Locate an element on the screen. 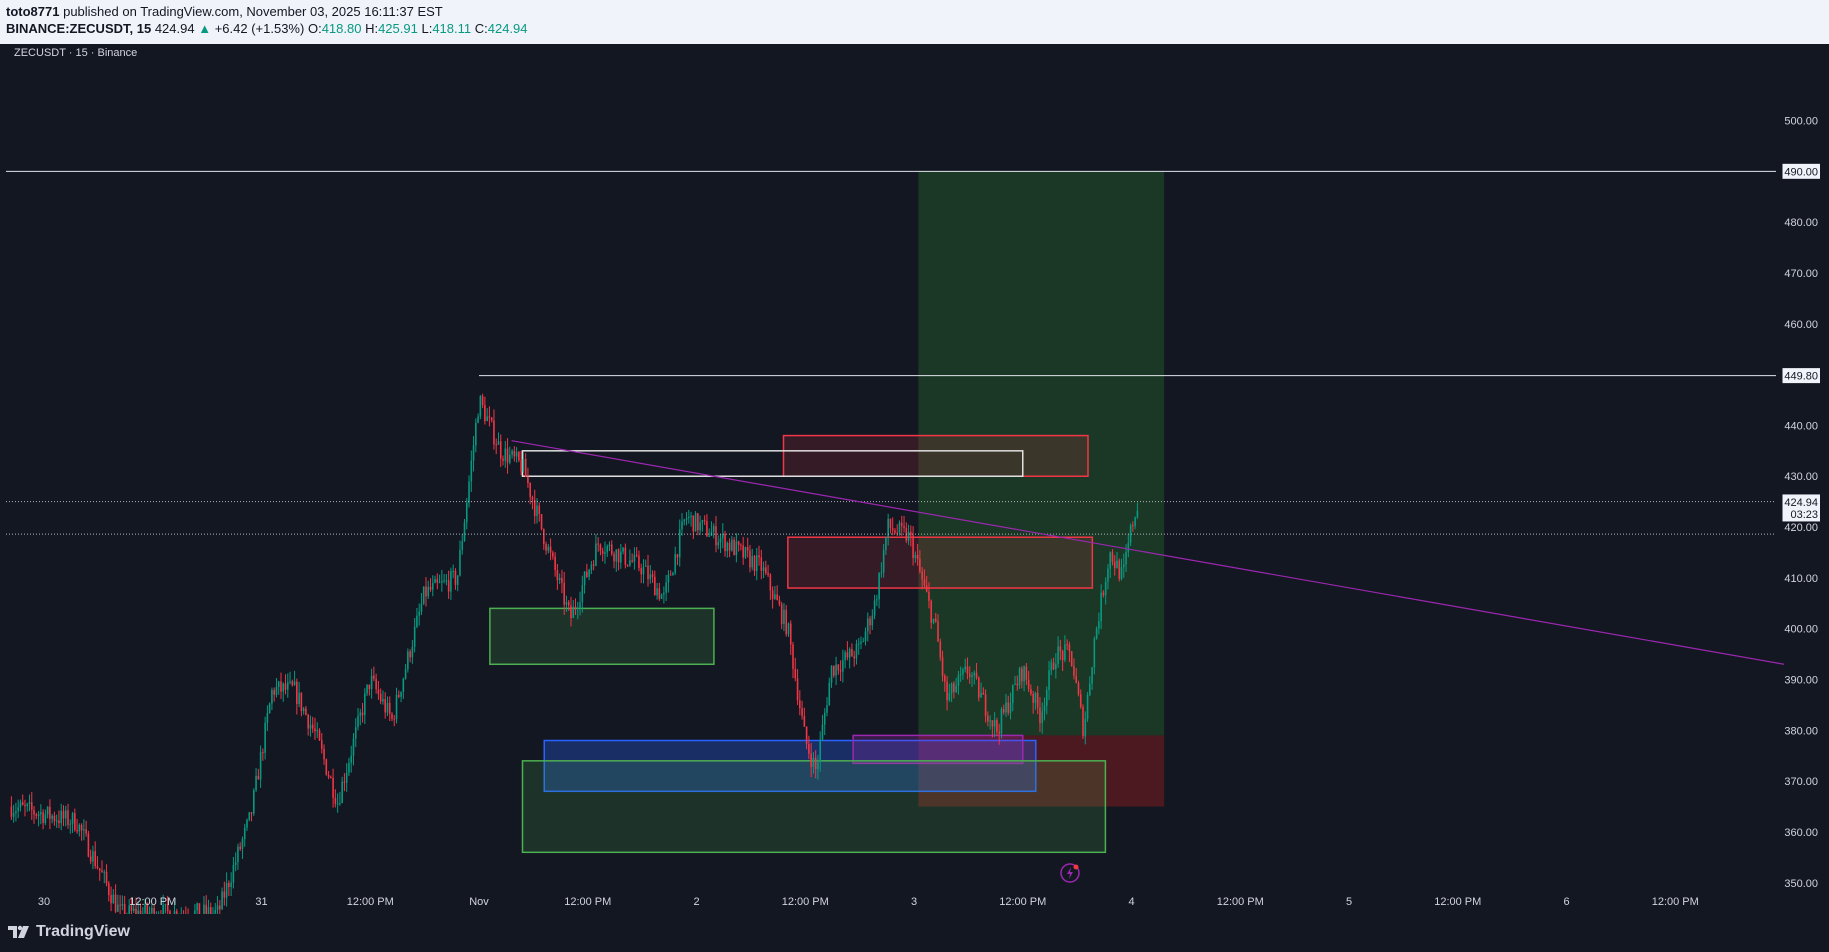  zone-purple is located at coordinates (938, 749).